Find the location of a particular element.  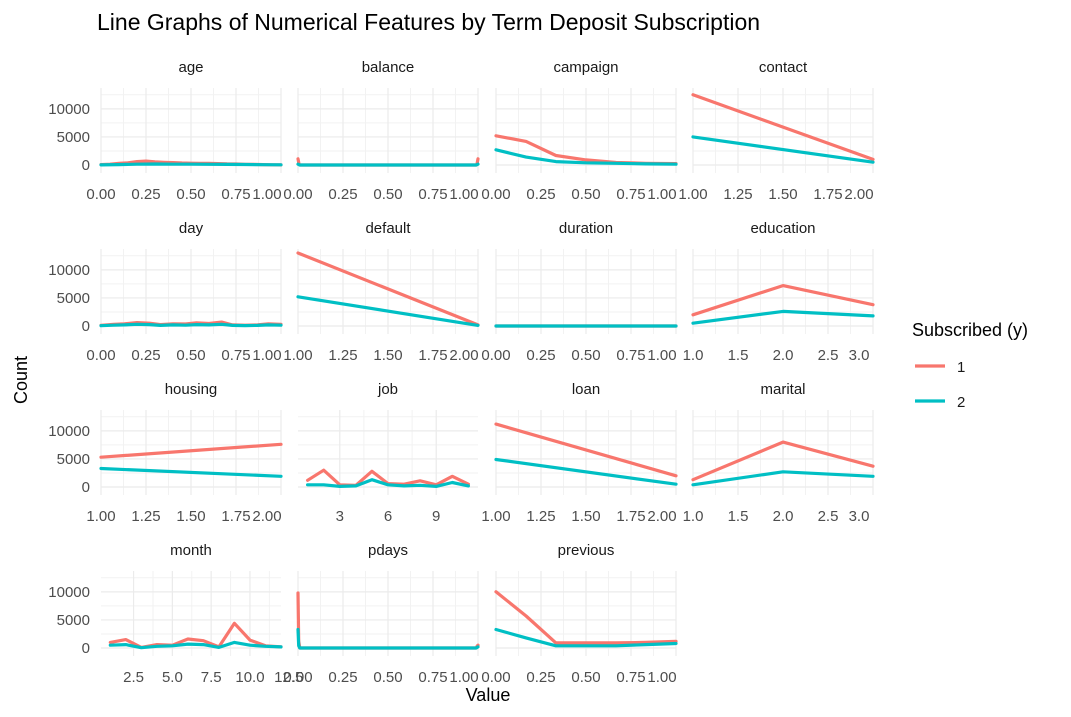

facet-label: previous is located at coordinates (586, 550).